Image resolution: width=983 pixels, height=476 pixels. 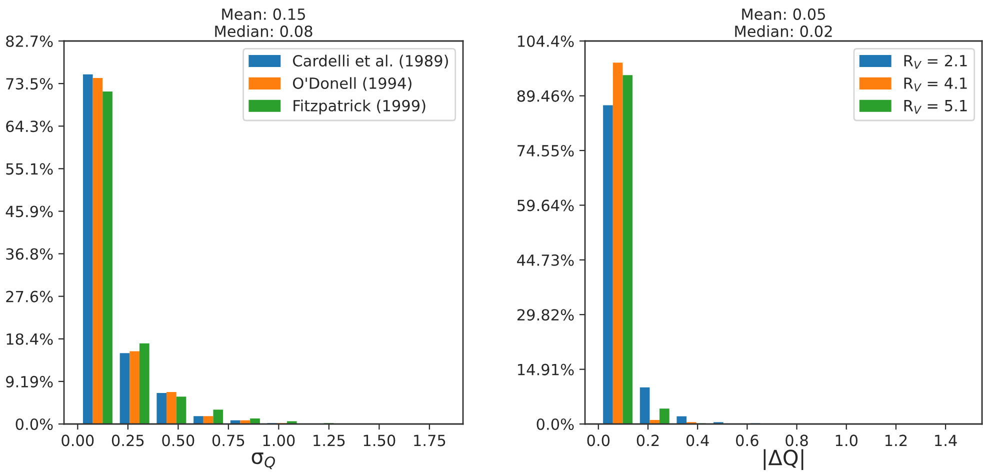 What do you see at coordinates (935, 61) in the screenshot?
I see `legend-label: R$_{V}$ = 2.1` at bounding box center [935, 61].